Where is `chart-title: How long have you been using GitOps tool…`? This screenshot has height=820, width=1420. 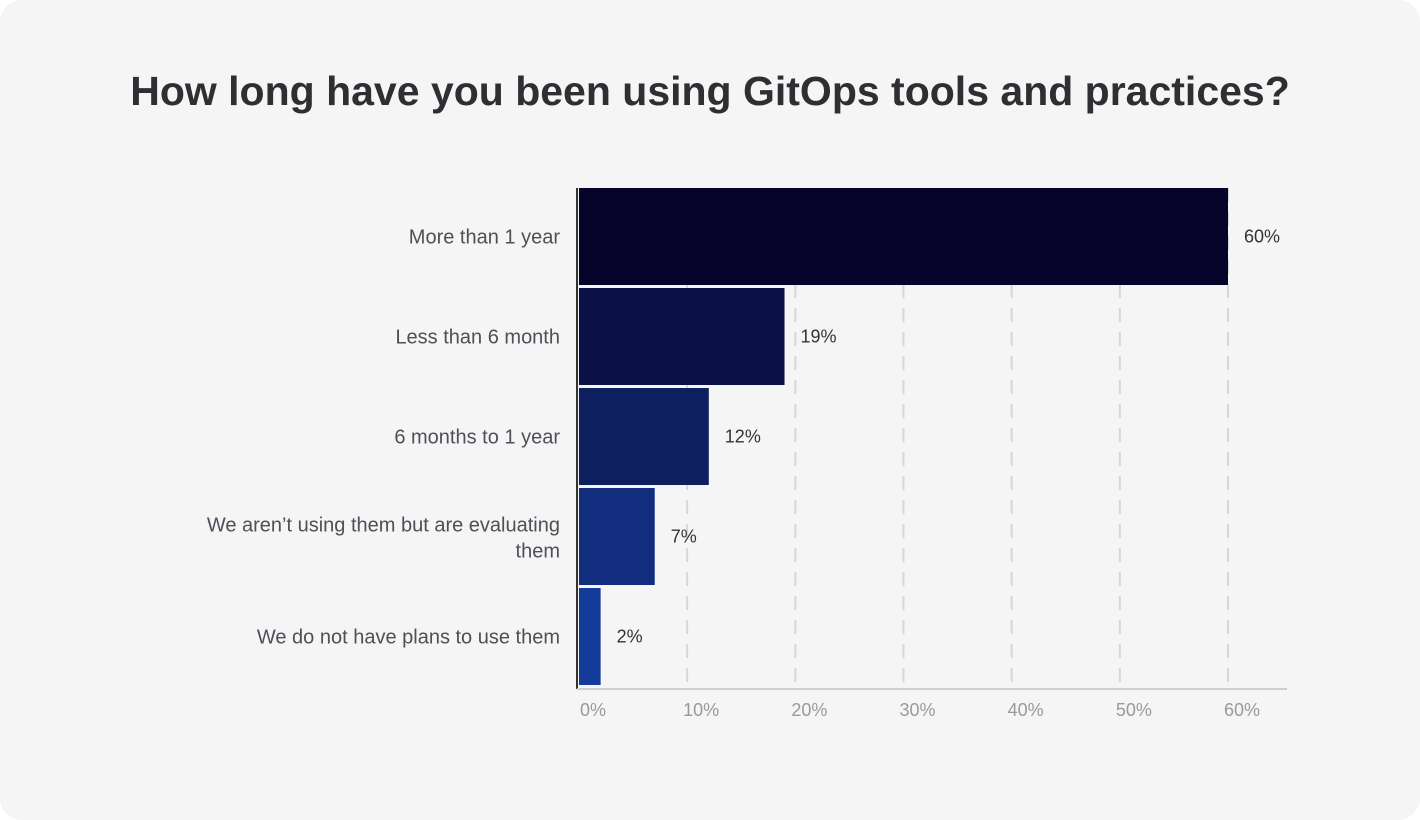
chart-title: How long have you been using GitOps tool… is located at coordinates (710, 91).